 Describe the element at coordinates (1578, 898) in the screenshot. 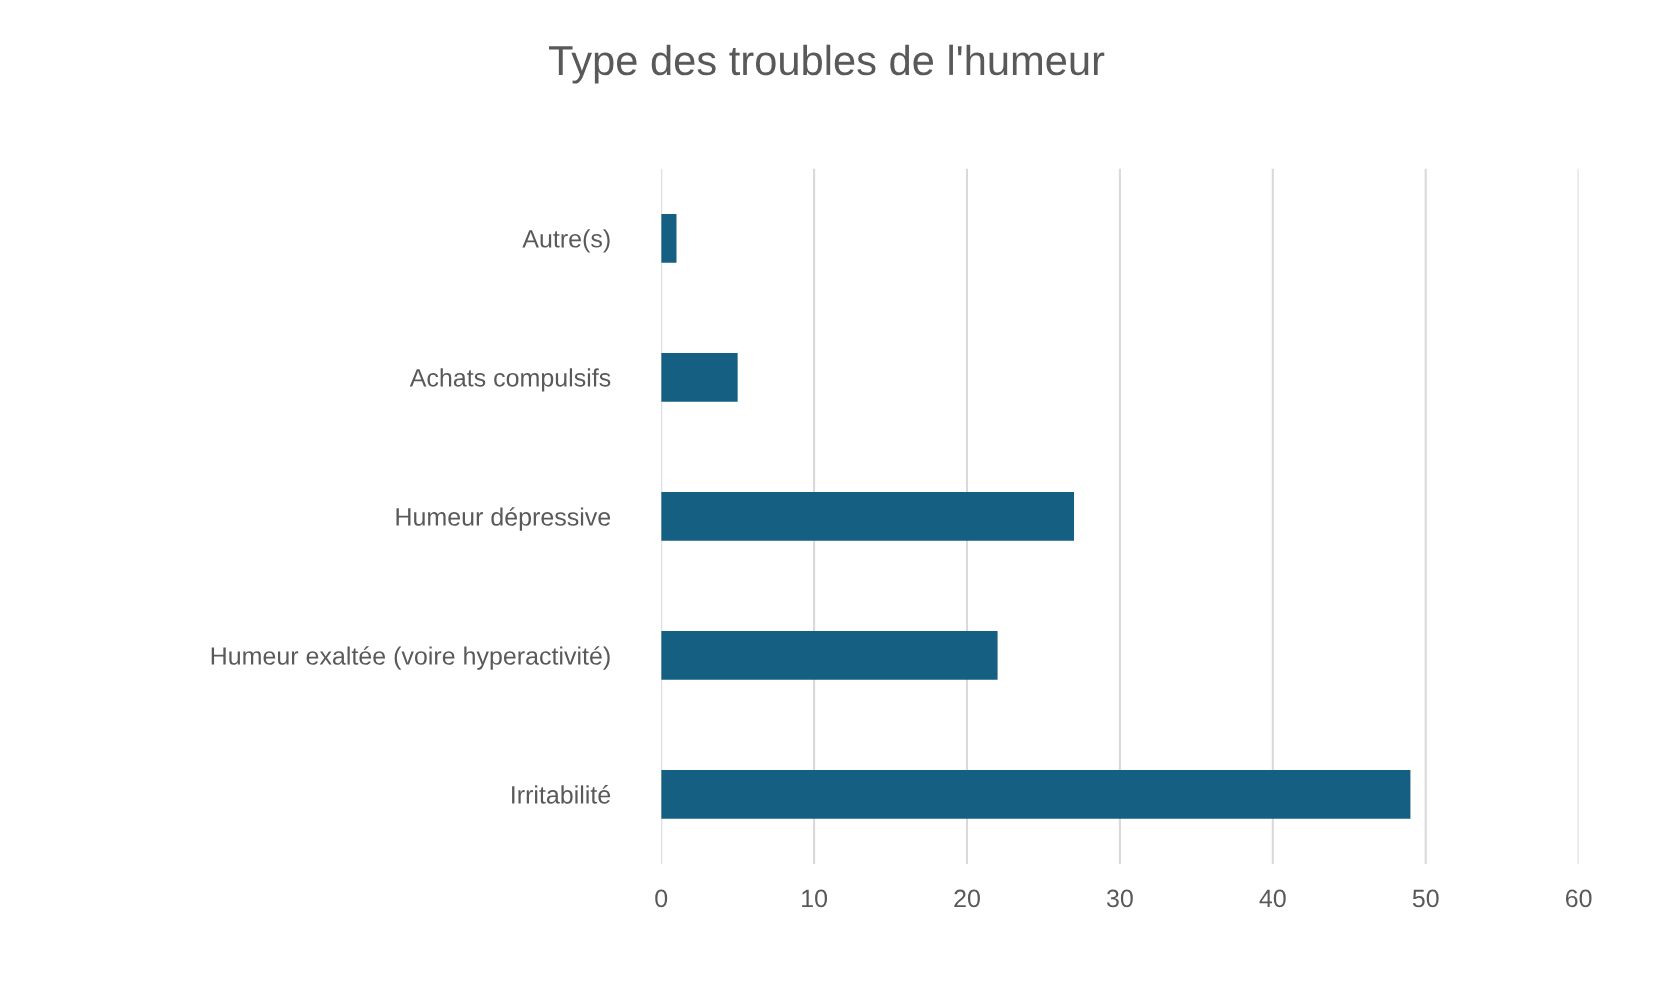

I see `x-tick-label: 60` at that location.